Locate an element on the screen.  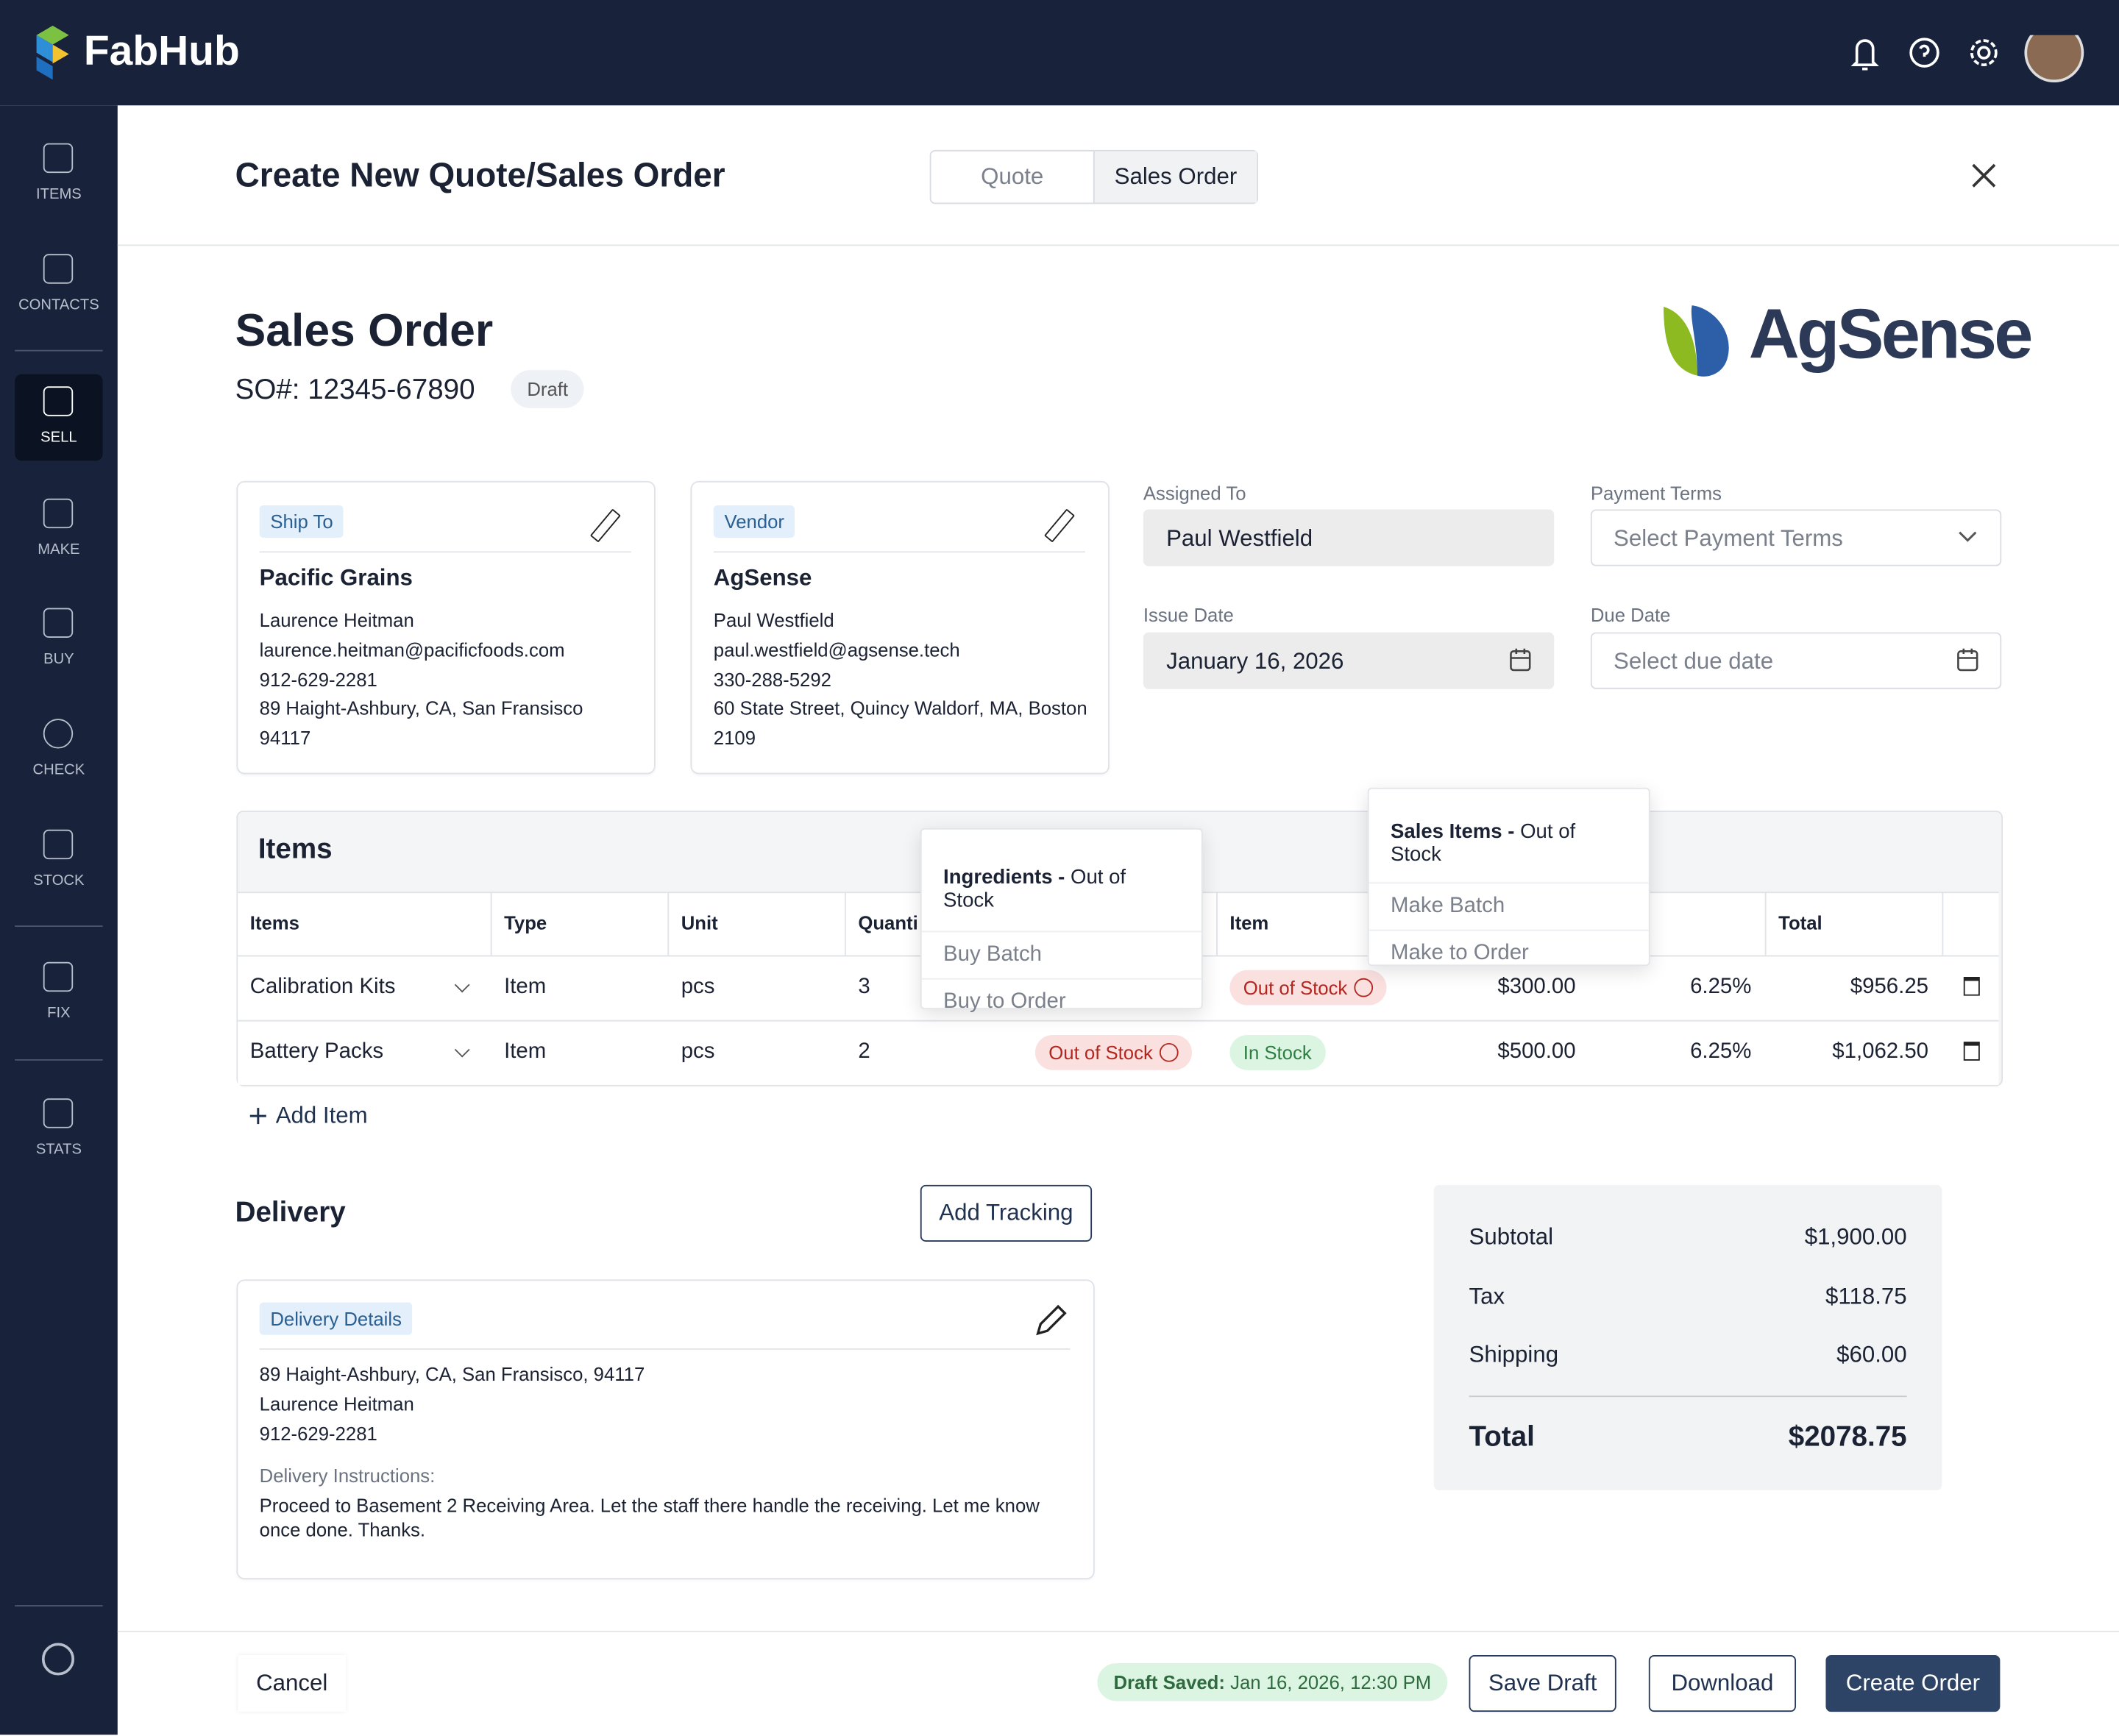
cancel-button: Cancel is located at coordinates (292, 1683).